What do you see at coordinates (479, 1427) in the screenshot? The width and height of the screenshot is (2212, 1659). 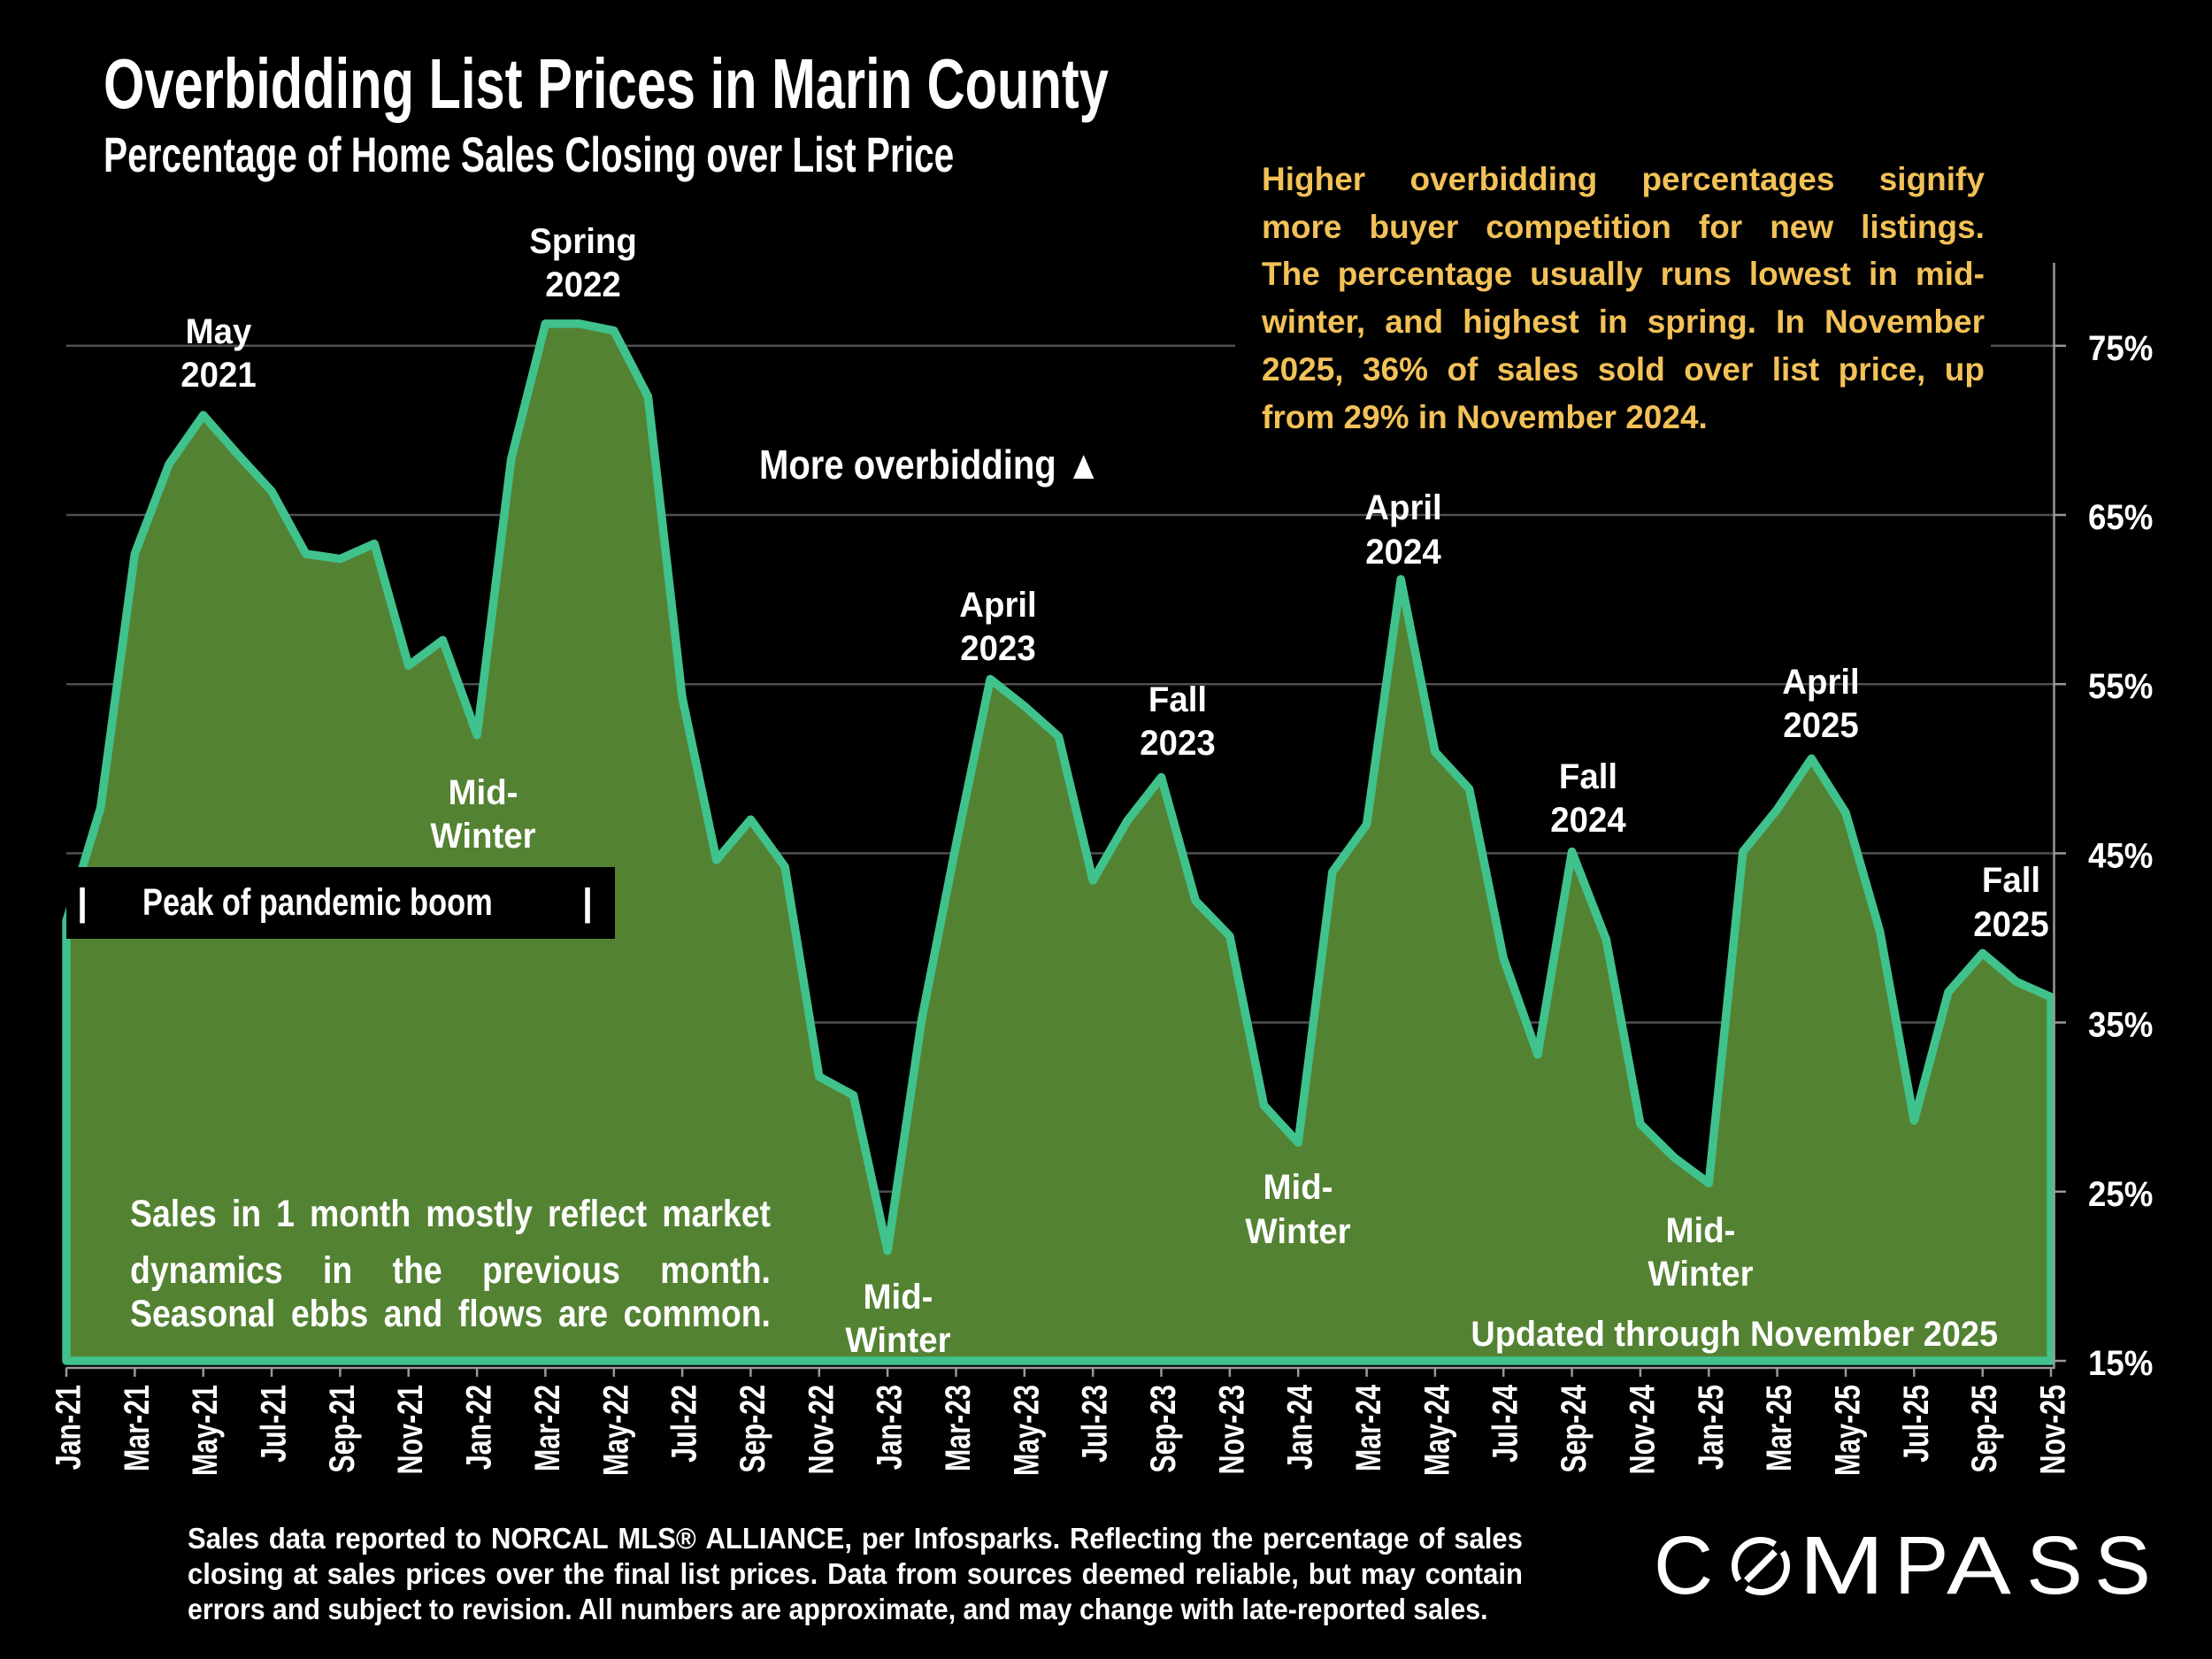 I see `svg-text: Jan-22` at bounding box center [479, 1427].